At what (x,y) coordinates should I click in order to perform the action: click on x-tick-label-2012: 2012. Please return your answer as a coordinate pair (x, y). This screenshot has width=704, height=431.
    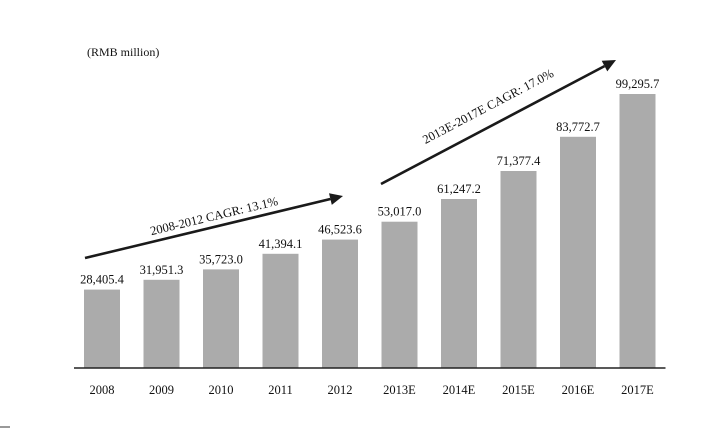
    Looking at the image, I should click on (340, 390).